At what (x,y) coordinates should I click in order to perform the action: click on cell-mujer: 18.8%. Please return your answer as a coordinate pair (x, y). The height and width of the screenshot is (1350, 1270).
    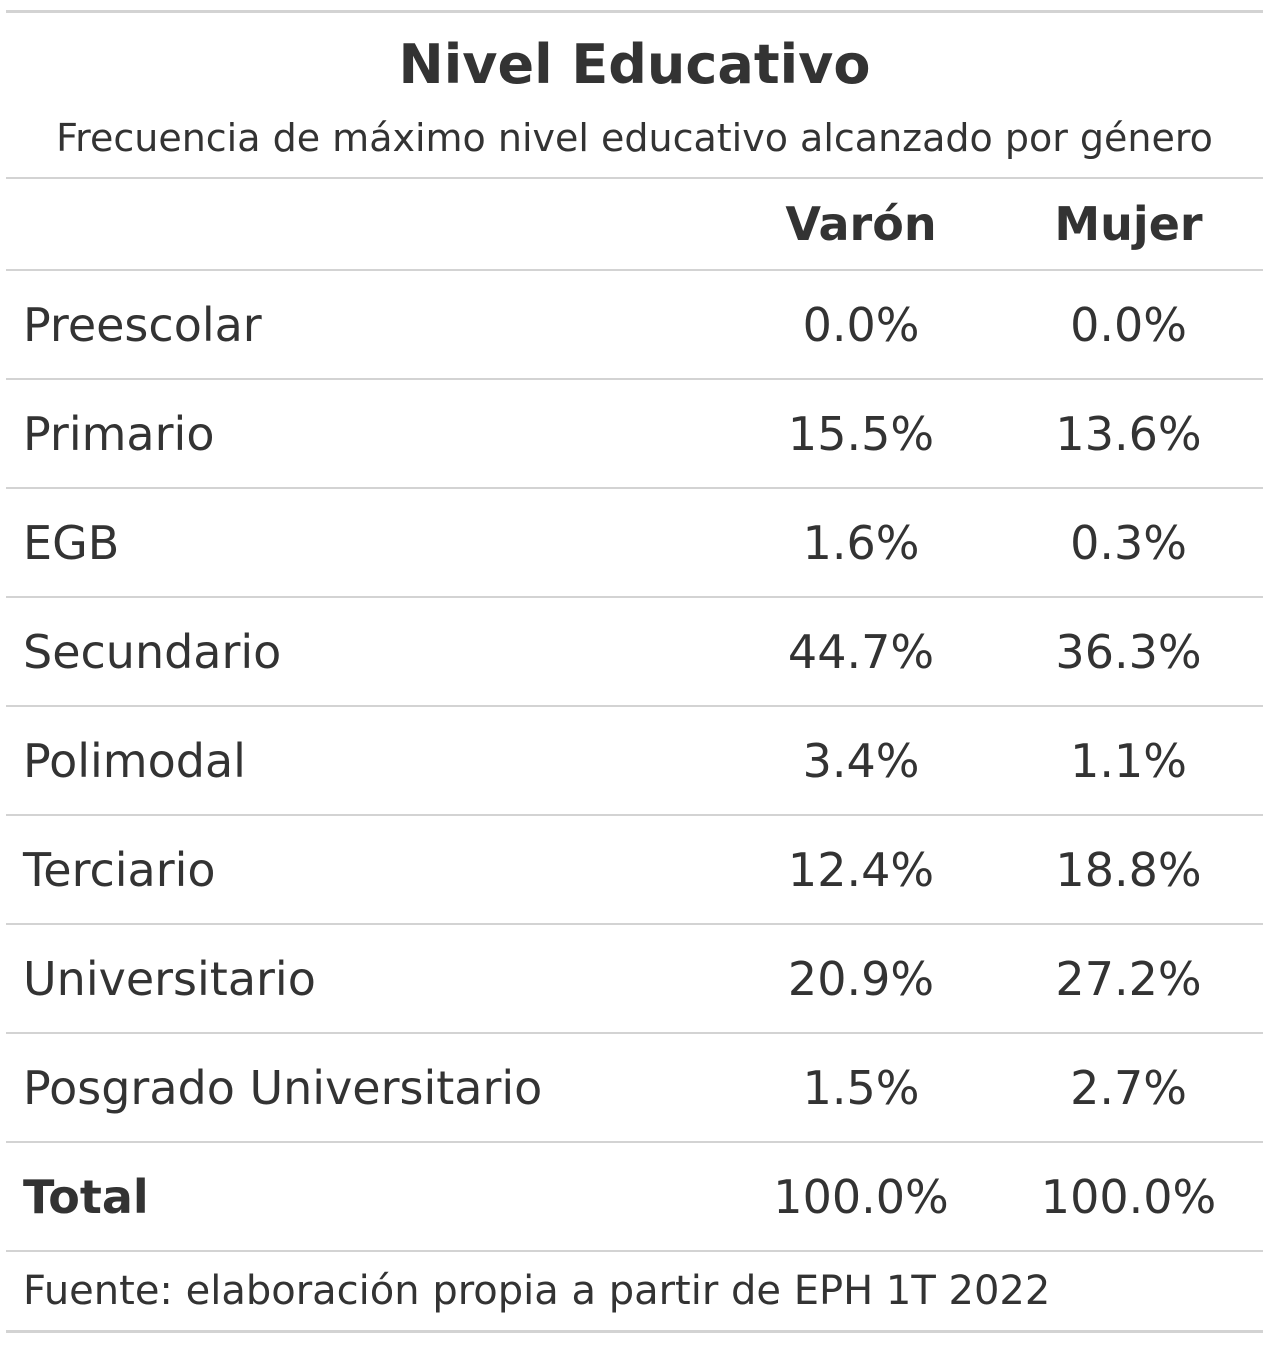
    Looking at the image, I should click on (1128, 869).